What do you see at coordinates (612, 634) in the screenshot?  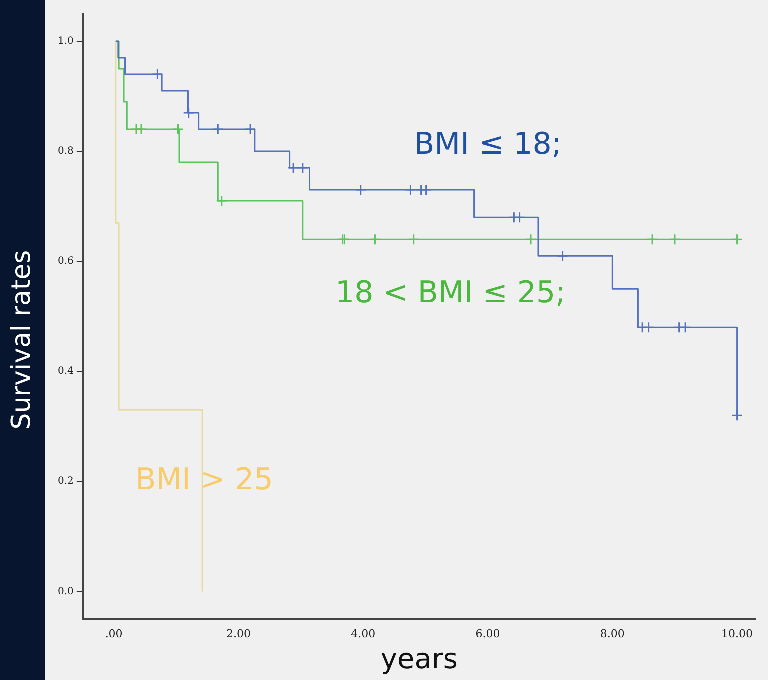 I see `x-tick-label: 8.00` at bounding box center [612, 634].